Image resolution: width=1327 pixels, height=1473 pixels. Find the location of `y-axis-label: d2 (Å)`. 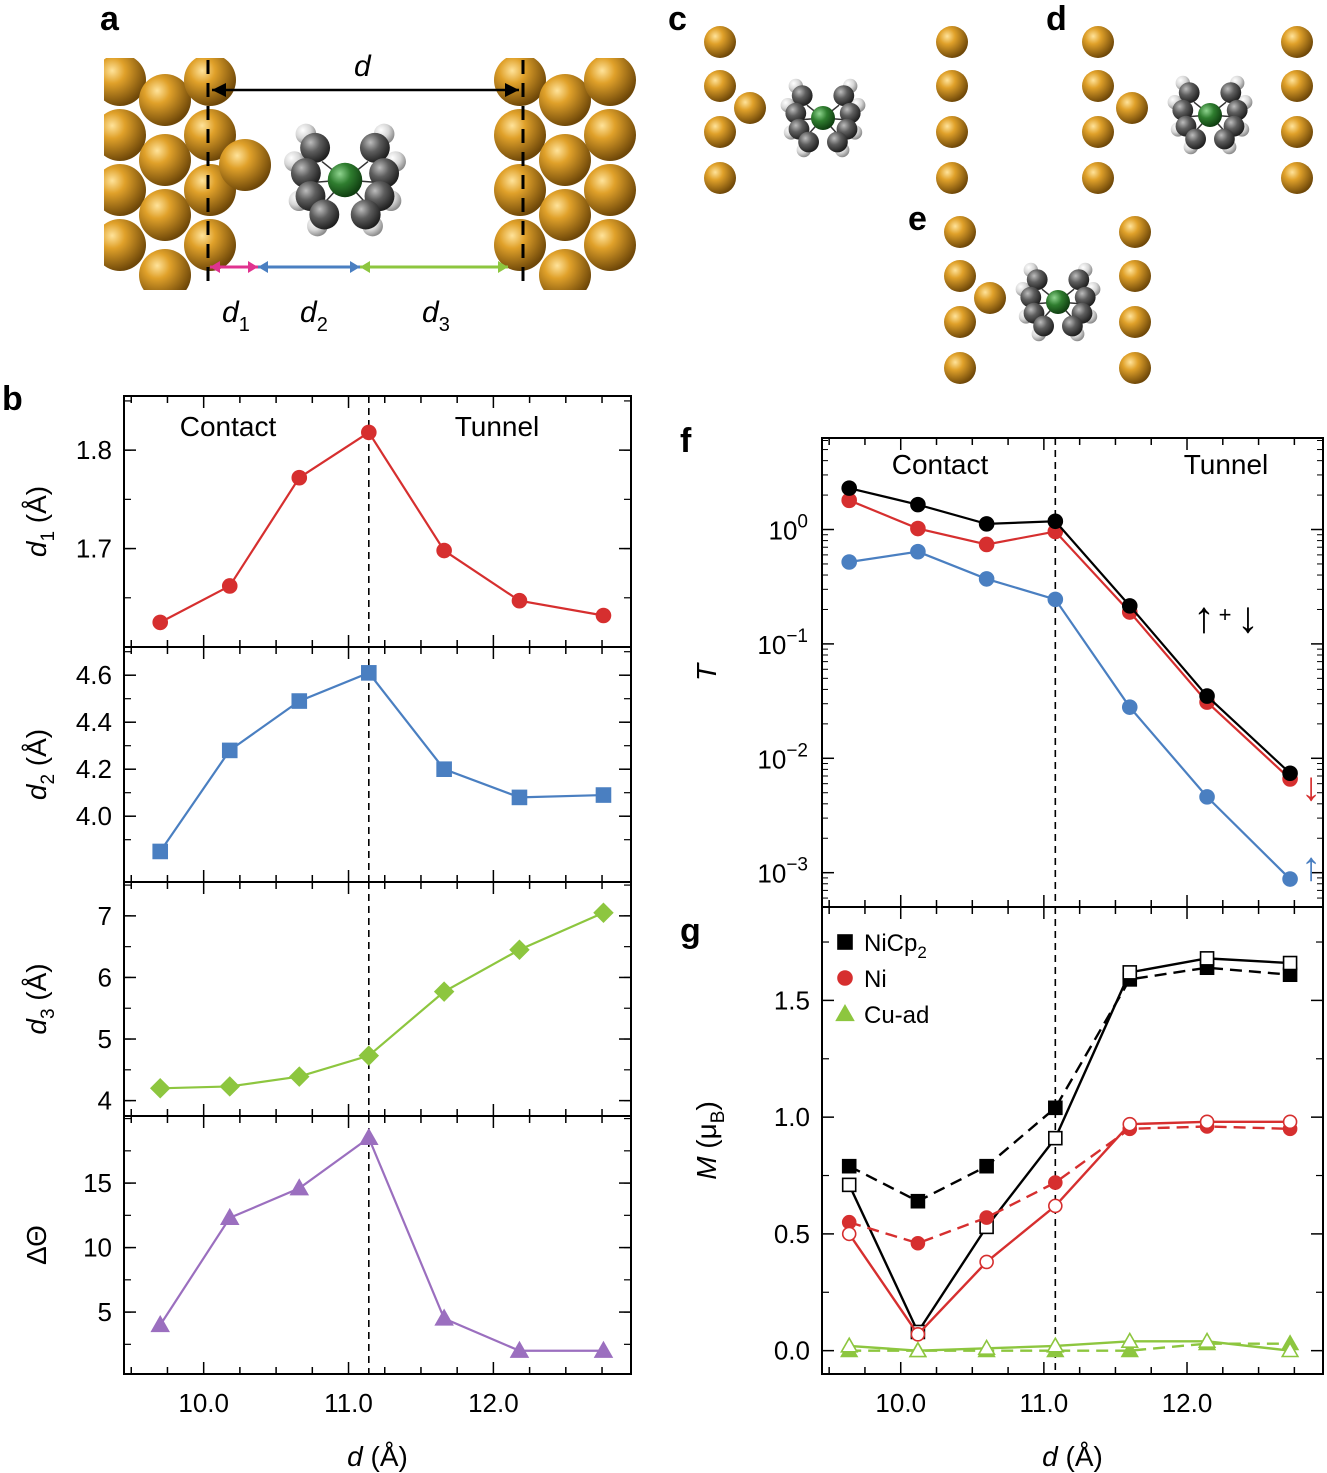

y-axis-label: d2 (Å) is located at coordinates (40, 764).